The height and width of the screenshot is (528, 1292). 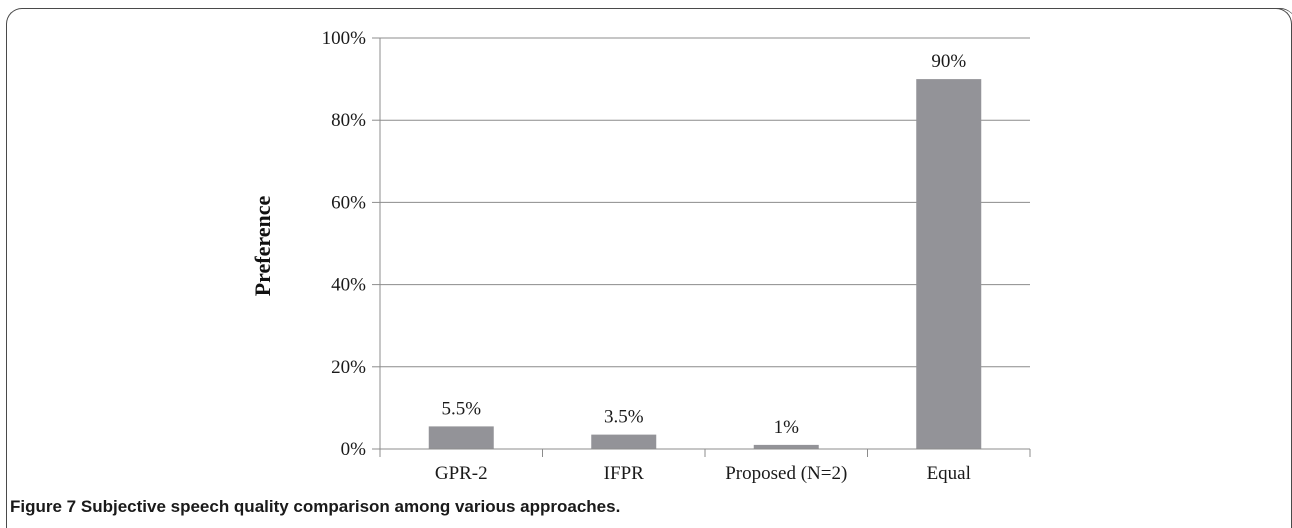 I want to click on y-axis-title: Preference, so click(x=262, y=245).